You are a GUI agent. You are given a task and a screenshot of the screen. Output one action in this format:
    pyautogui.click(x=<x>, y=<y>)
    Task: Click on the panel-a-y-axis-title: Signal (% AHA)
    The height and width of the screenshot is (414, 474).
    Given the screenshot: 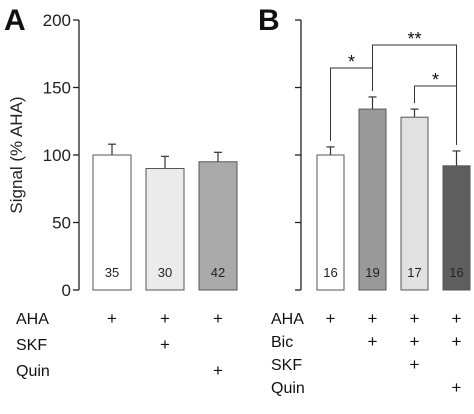 What is the action you would take?
    pyautogui.click(x=16, y=154)
    